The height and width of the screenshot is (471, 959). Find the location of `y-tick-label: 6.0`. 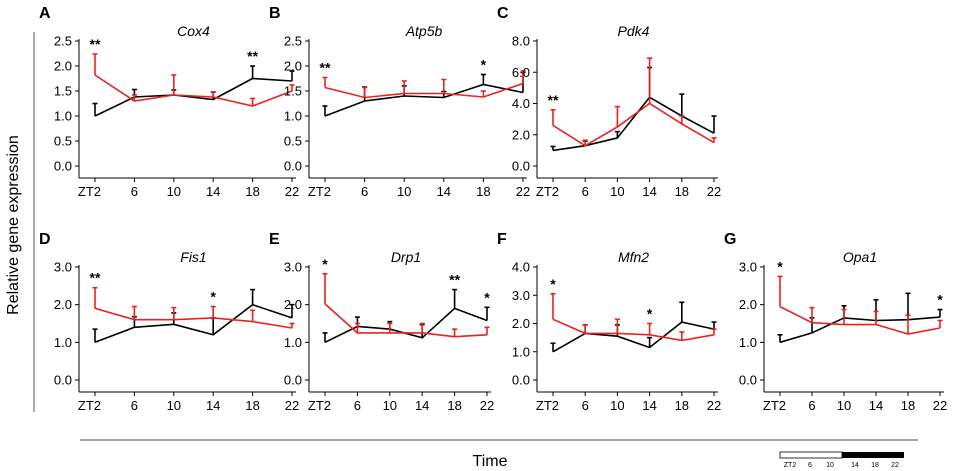

y-tick-label: 6.0 is located at coordinates (521, 72).